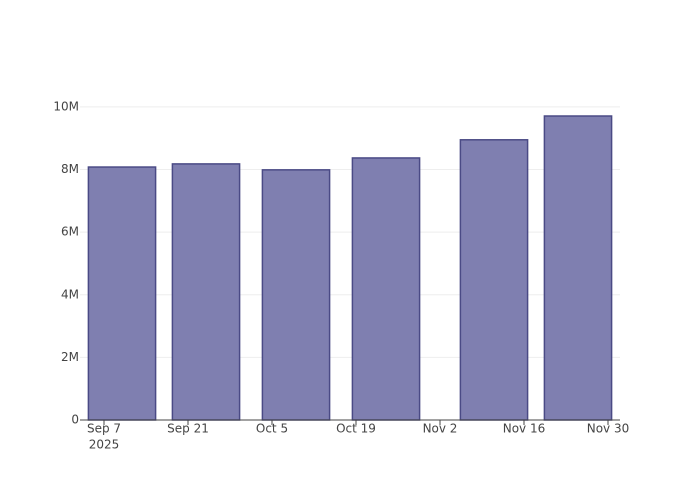 The height and width of the screenshot is (500, 700). Describe the element at coordinates (70, 232) in the screenshot. I see `y-tick-label: 6M` at that location.